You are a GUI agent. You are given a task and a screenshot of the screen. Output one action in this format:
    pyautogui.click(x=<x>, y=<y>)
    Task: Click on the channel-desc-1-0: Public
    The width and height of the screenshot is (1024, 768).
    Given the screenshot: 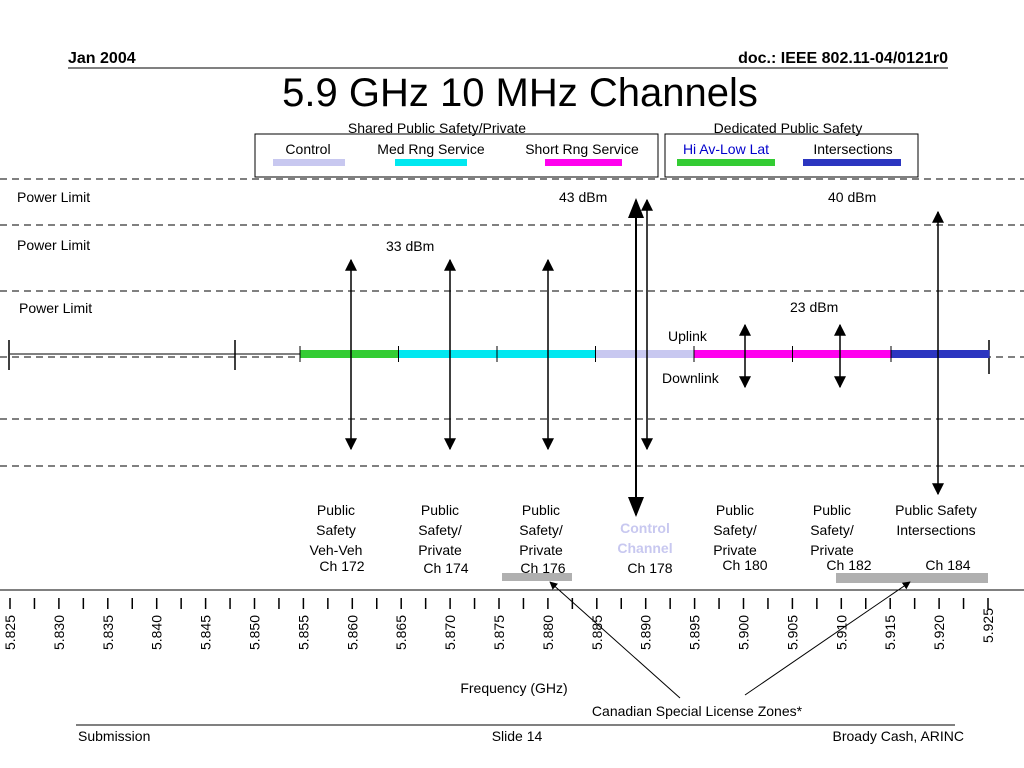 What is the action you would take?
    pyautogui.click(x=440, y=510)
    